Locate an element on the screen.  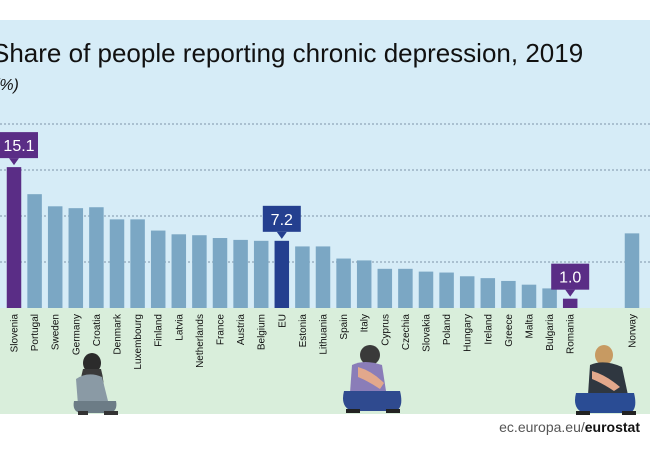
source-brand: eurostat is located at coordinates (613, 427).